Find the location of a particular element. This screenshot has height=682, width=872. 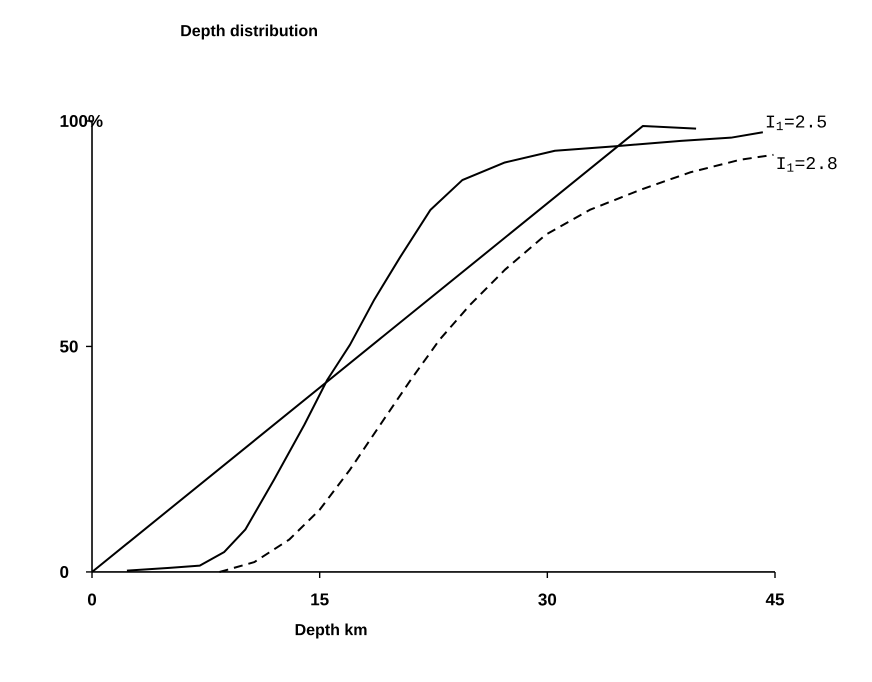

y-tick-label: 0 is located at coordinates (64, 572).